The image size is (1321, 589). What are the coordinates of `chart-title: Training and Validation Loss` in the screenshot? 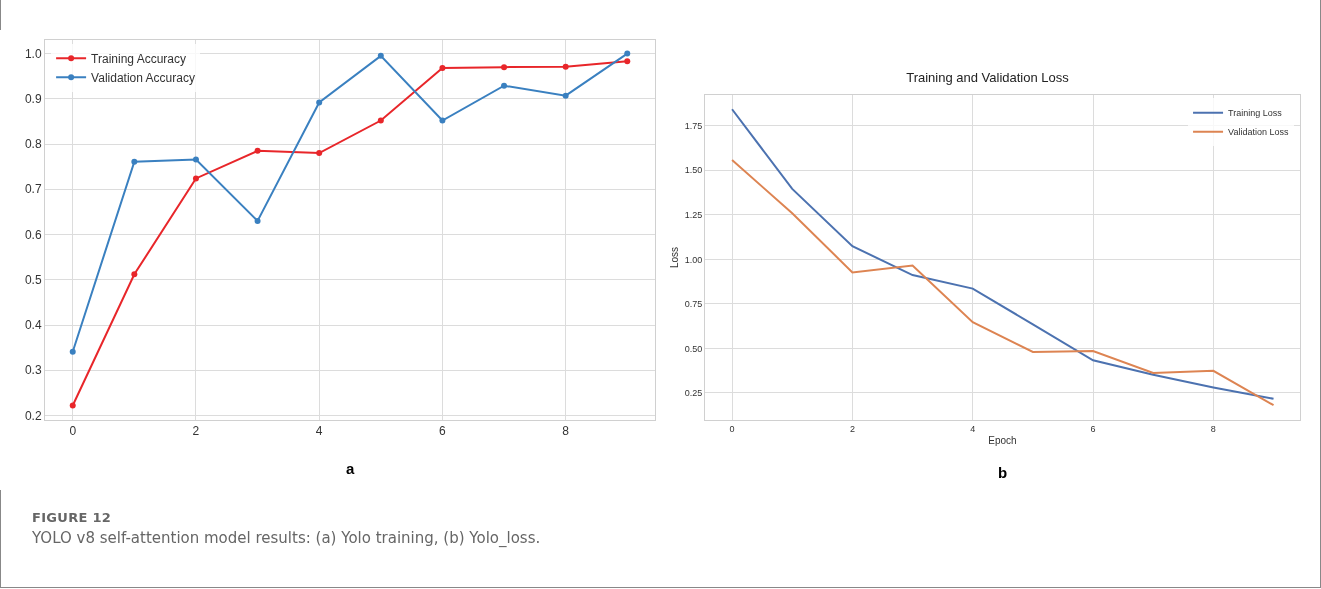 It's located at (988, 77).